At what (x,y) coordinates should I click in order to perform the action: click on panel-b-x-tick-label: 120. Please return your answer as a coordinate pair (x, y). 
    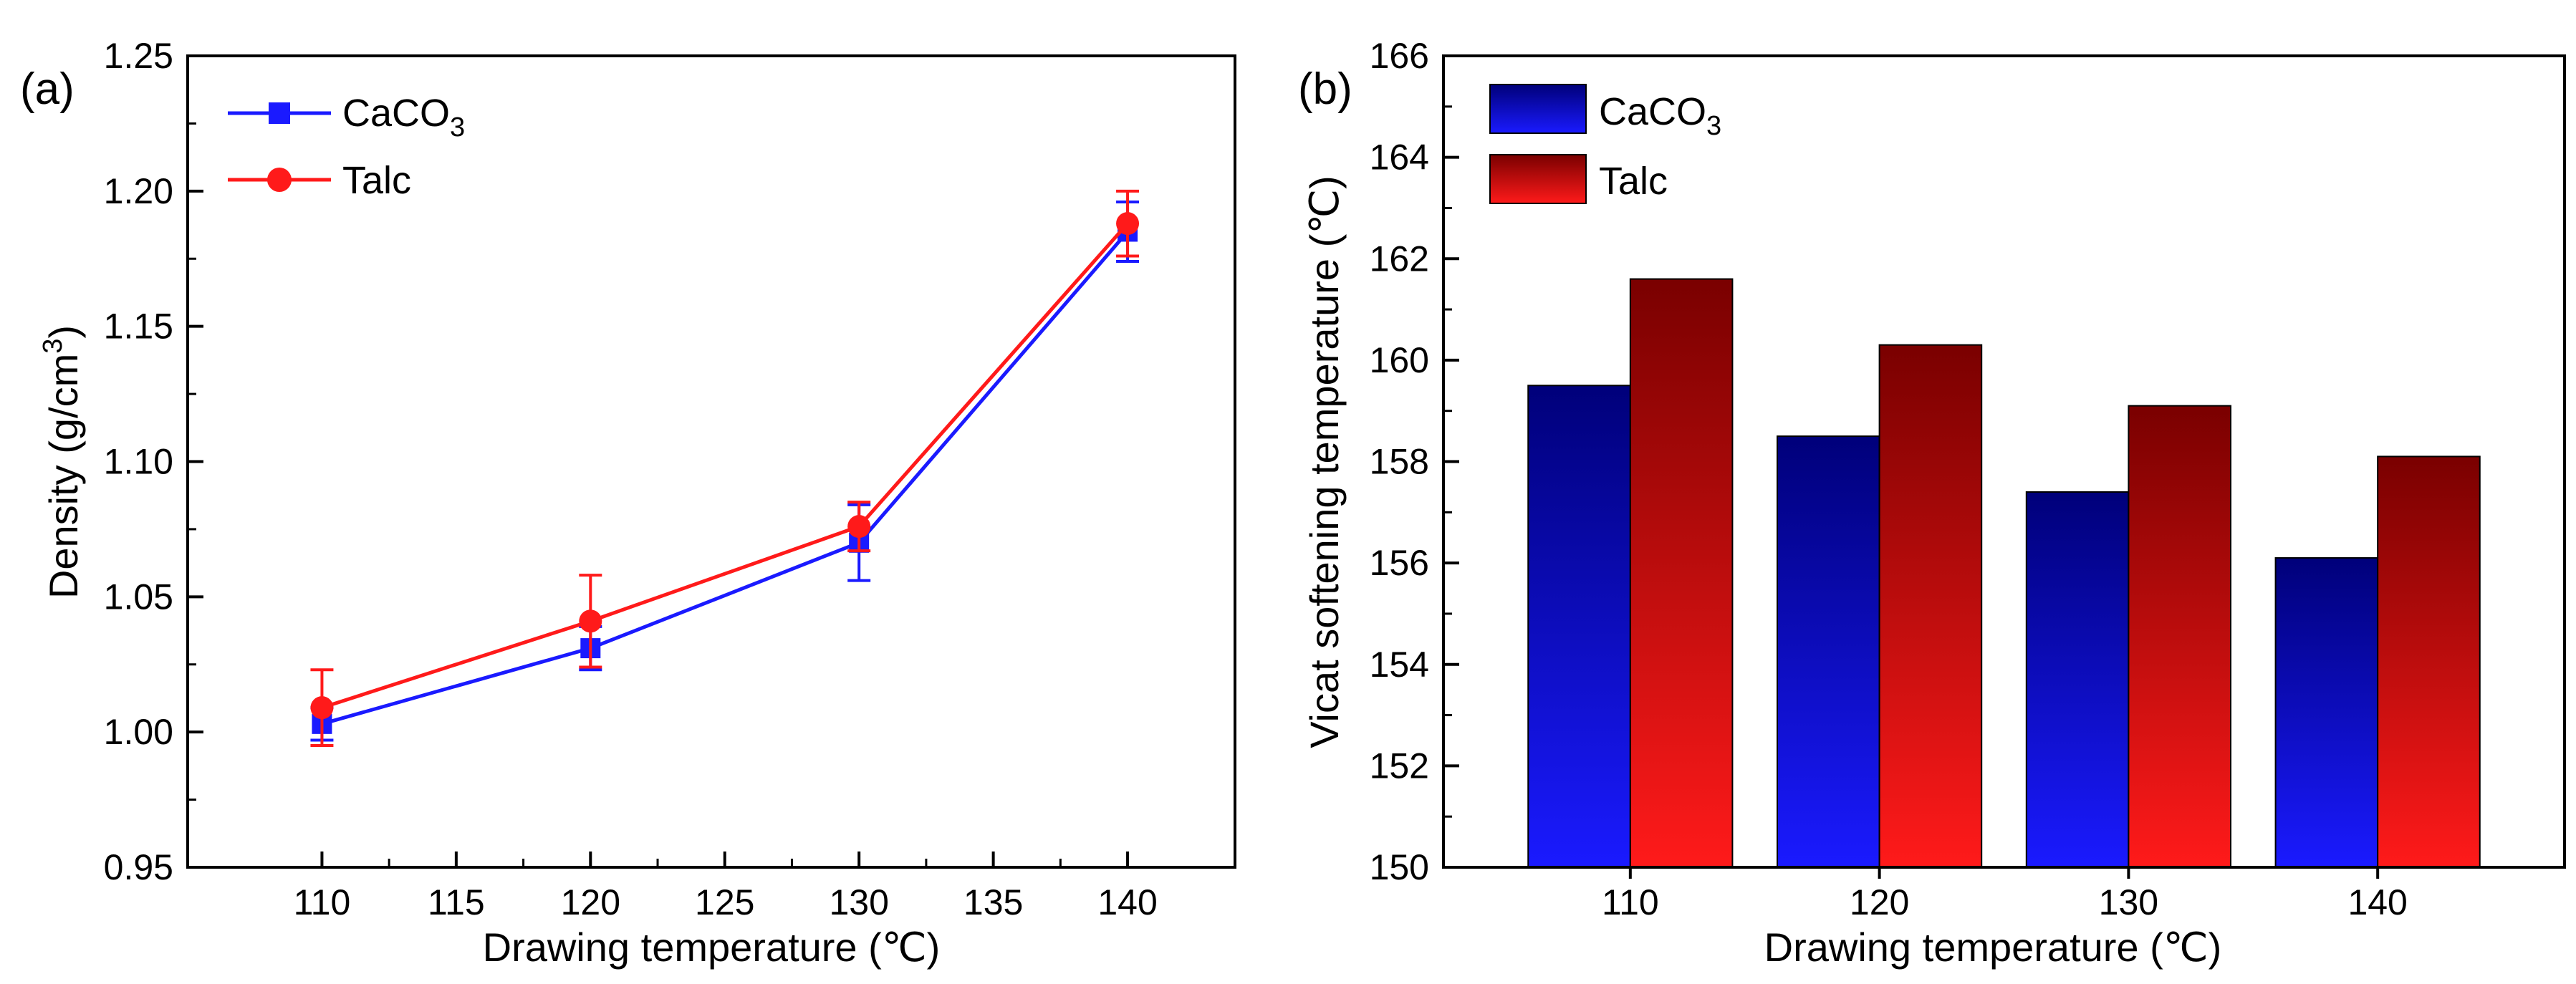
    Looking at the image, I should click on (1880, 902).